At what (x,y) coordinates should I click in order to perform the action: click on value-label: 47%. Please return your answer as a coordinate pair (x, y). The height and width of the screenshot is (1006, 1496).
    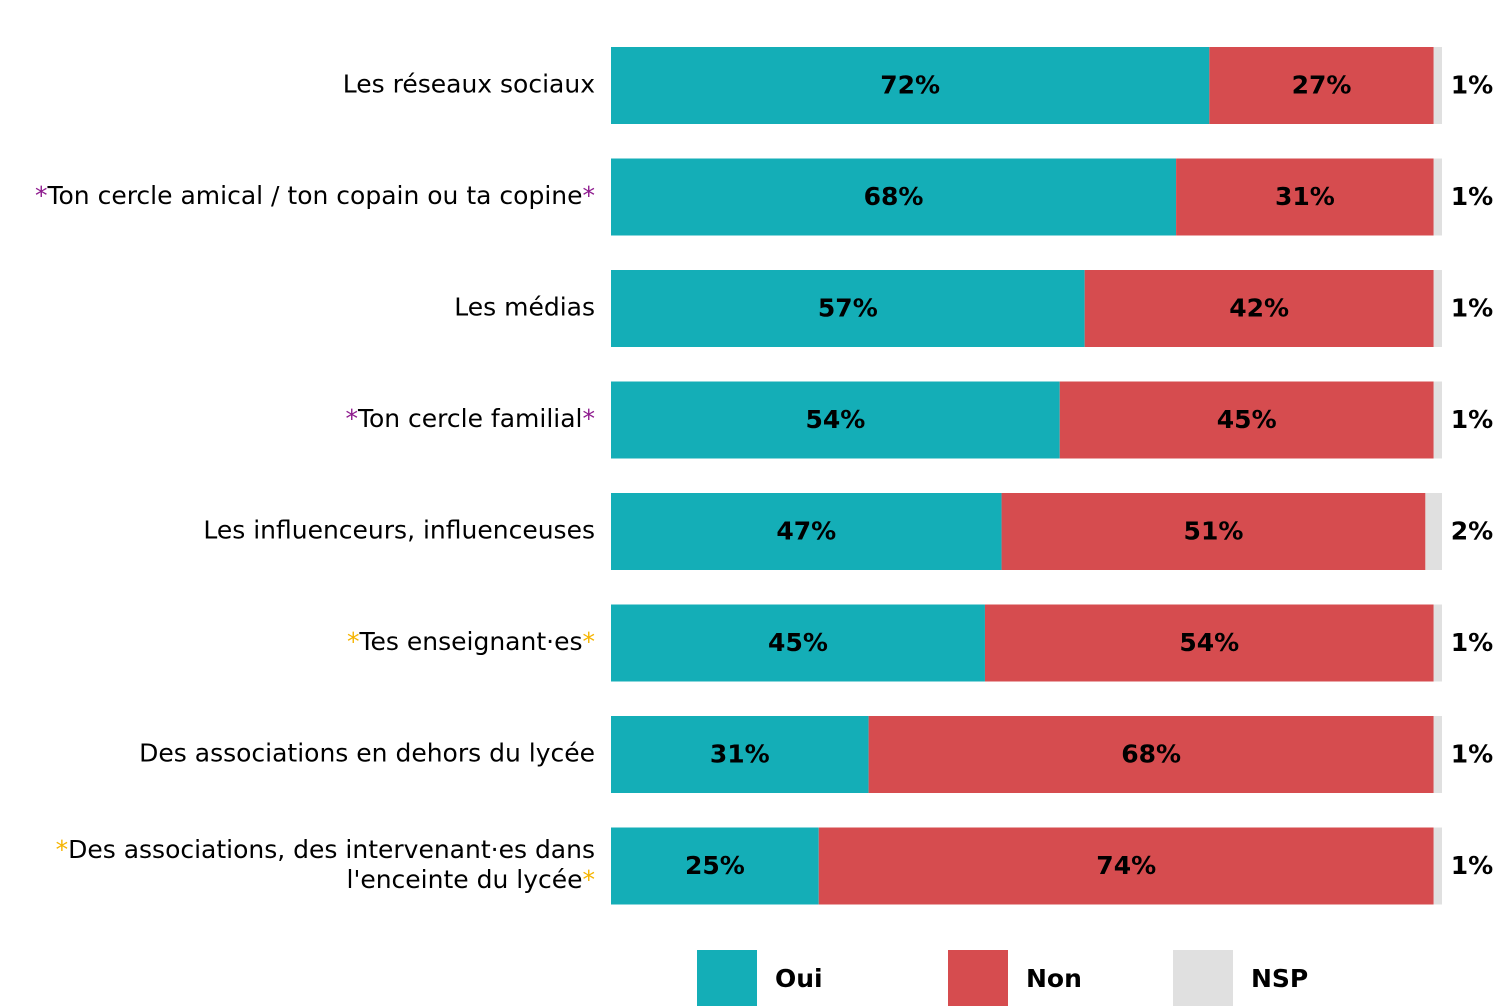
    Looking at the image, I should click on (806, 531).